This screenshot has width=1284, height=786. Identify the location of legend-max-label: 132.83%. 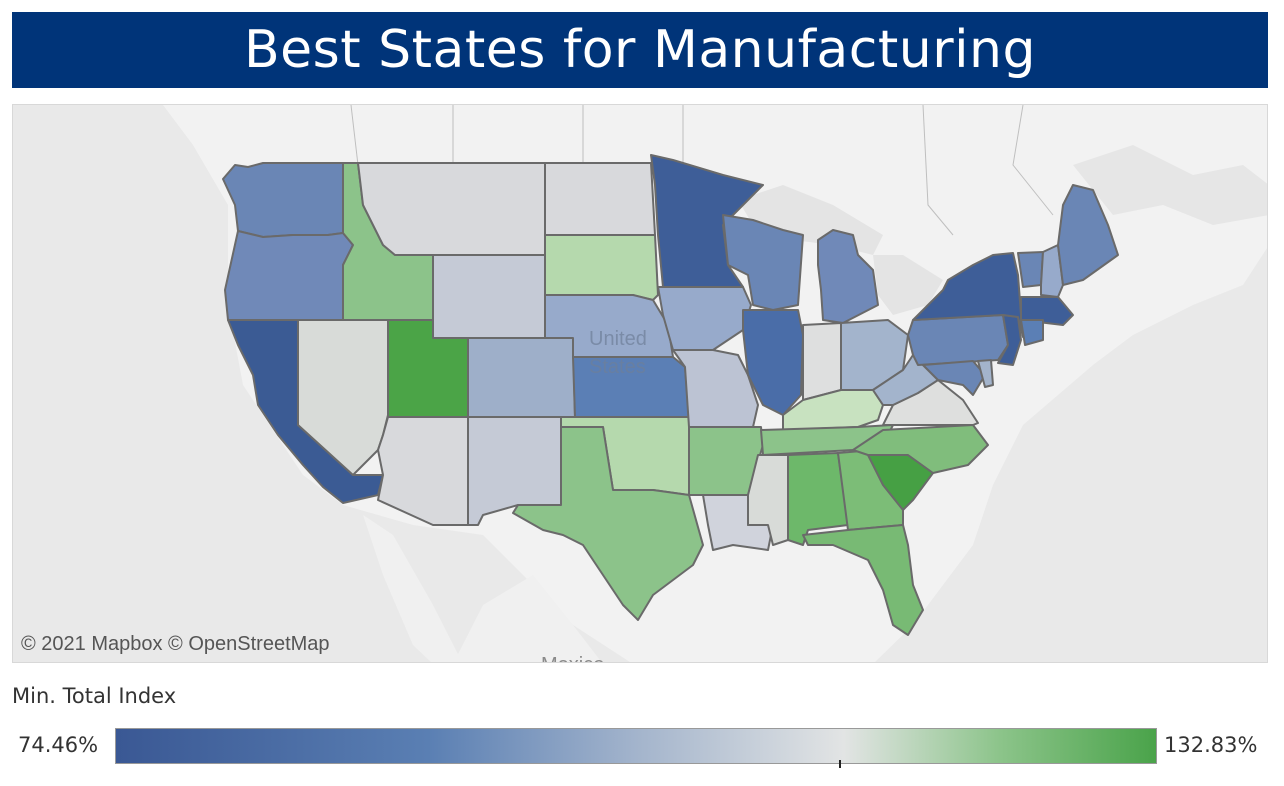
(1211, 745).